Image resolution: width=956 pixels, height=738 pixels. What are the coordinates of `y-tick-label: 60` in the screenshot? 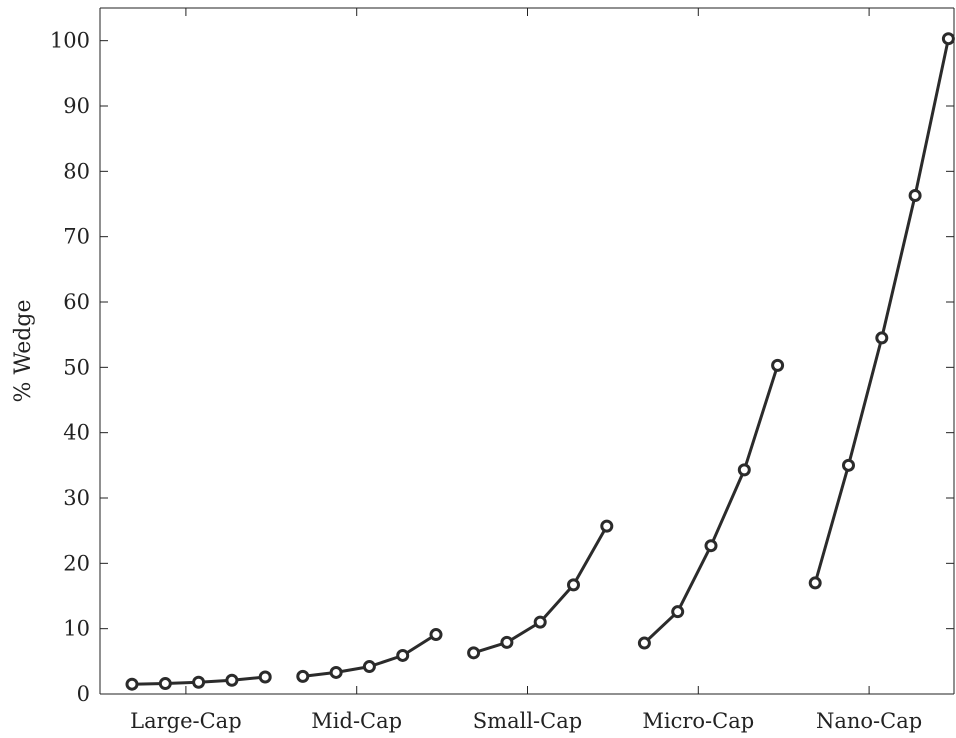 It's located at (76, 302).